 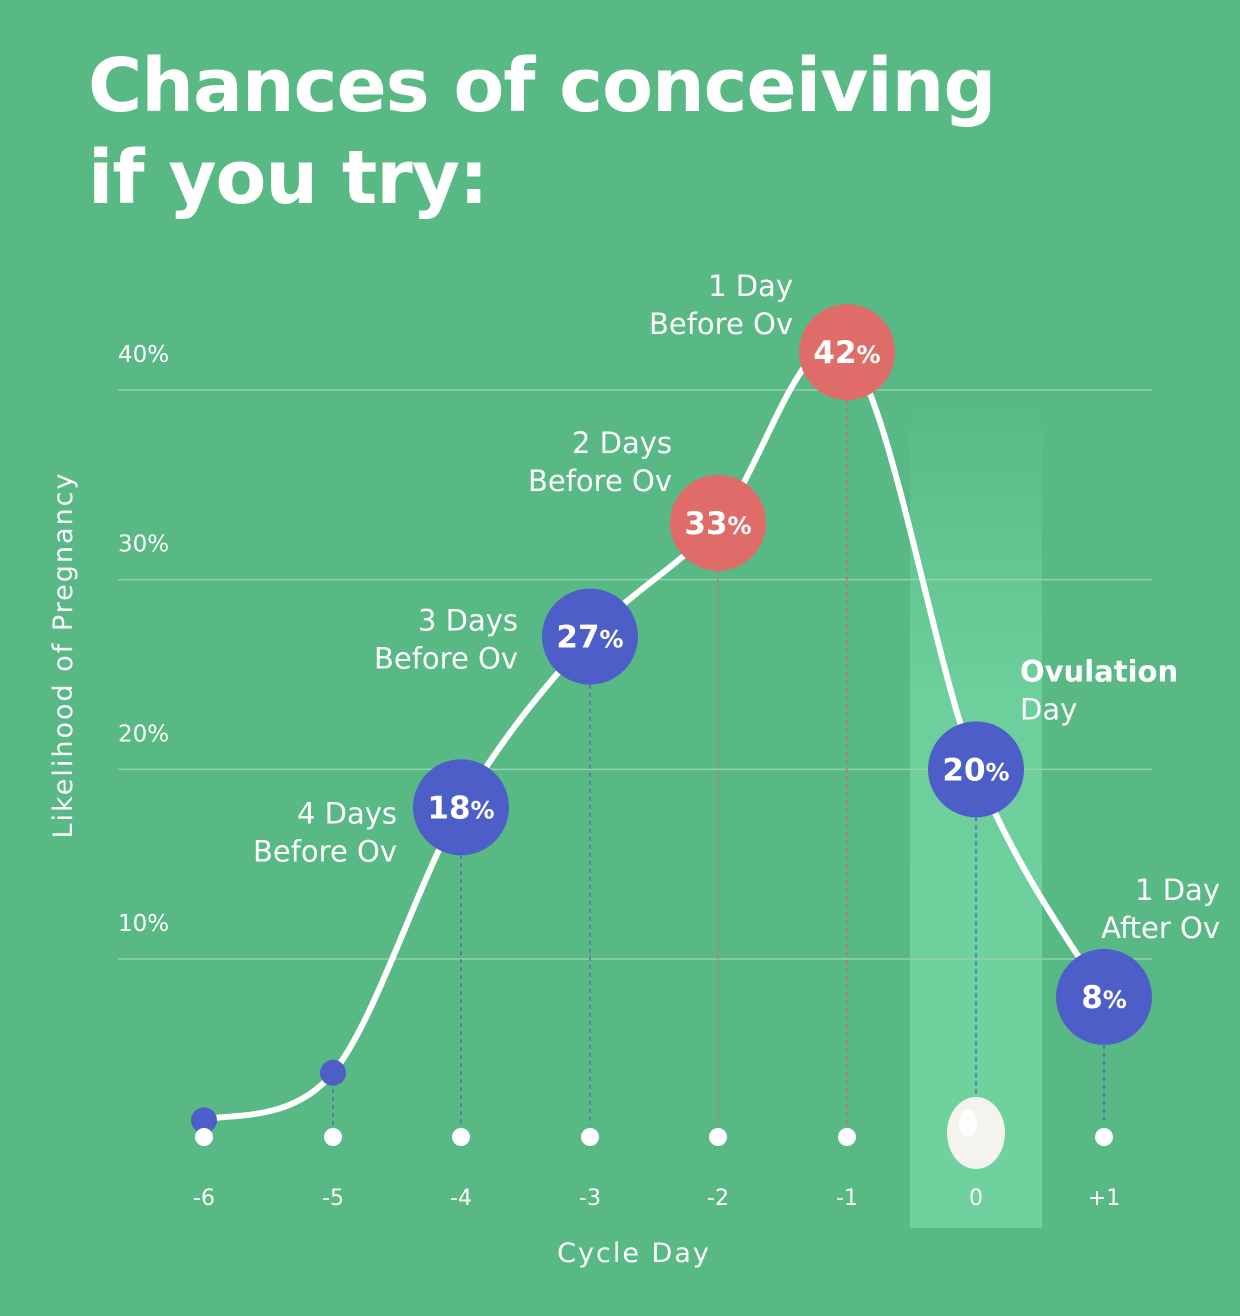 I want to click on data-label: 33%, so click(x=717, y=524).